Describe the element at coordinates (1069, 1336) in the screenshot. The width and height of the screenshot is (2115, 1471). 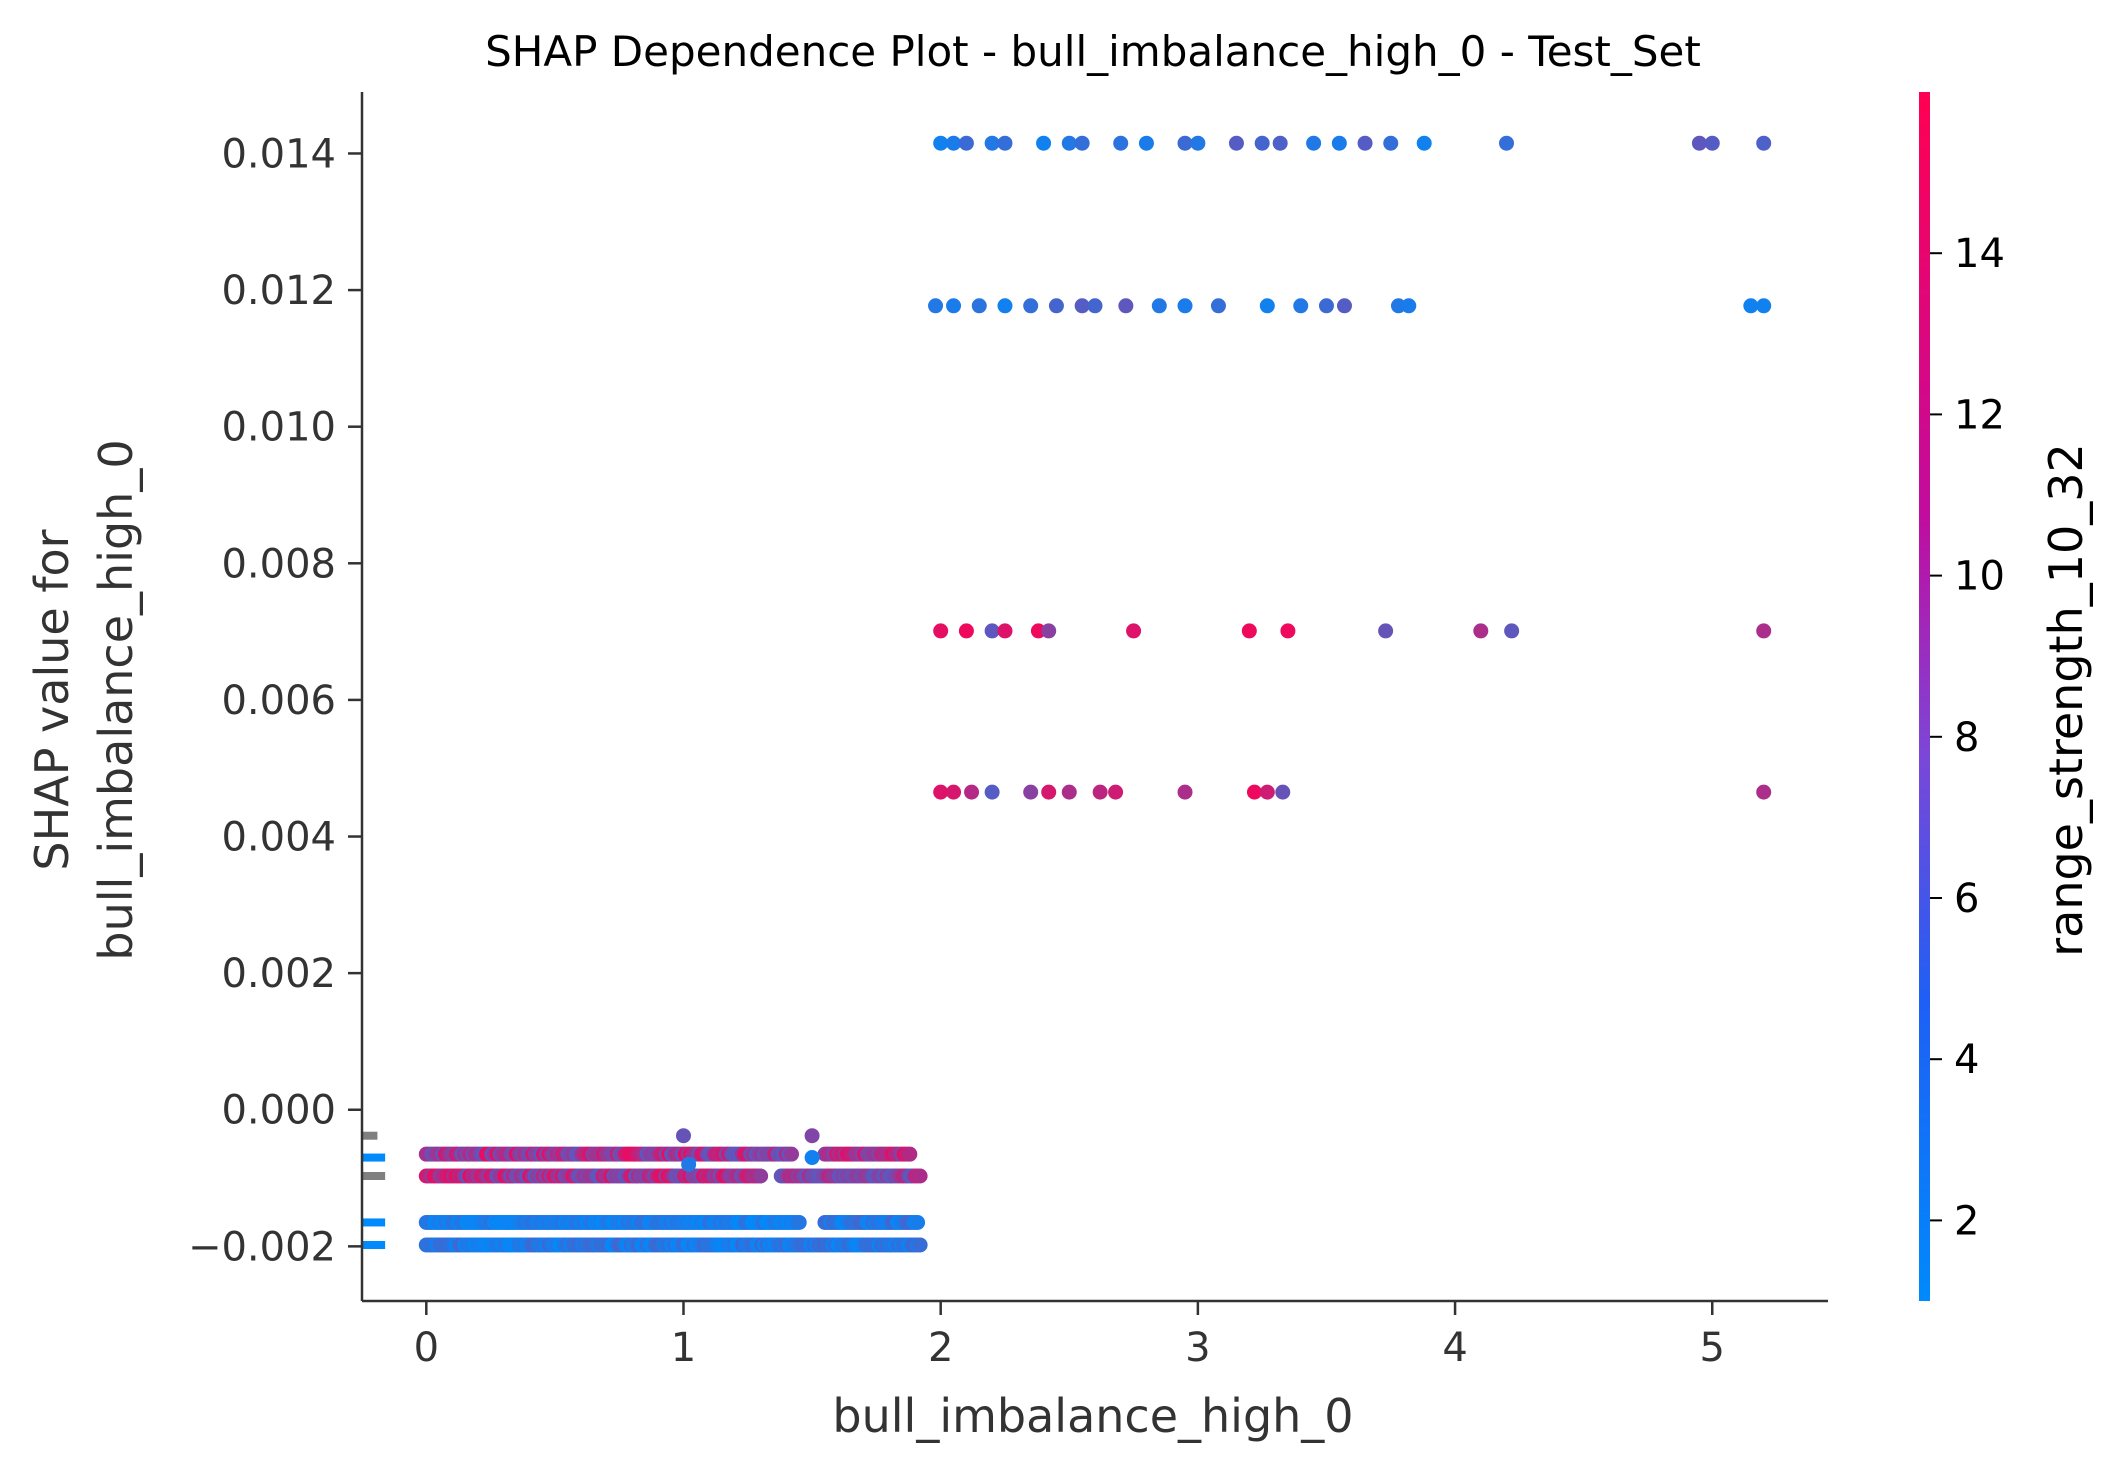
I see `x-axis-ticks: 0 1 2 3 4 5` at that location.